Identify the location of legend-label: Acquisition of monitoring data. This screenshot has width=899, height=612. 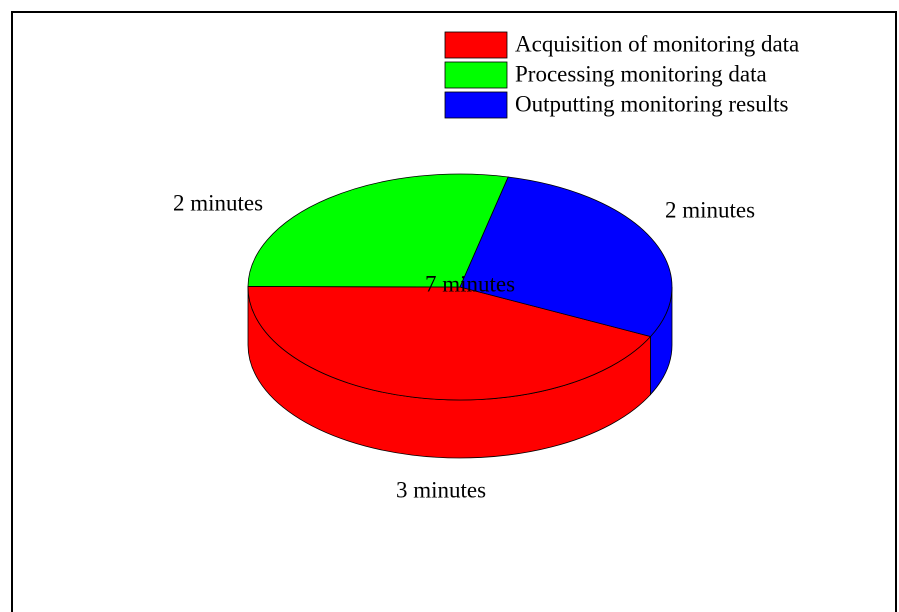
(657, 43).